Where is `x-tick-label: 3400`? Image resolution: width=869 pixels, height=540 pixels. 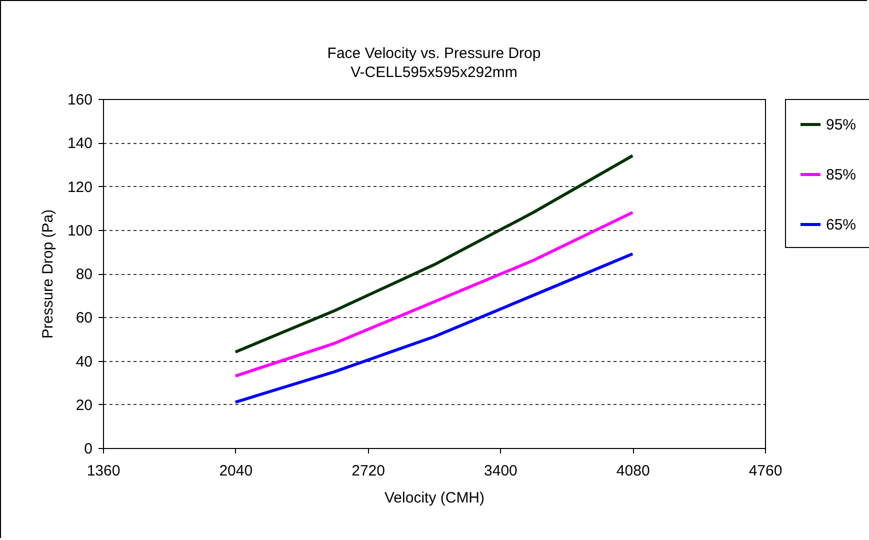 x-tick-label: 3400 is located at coordinates (501, 471).